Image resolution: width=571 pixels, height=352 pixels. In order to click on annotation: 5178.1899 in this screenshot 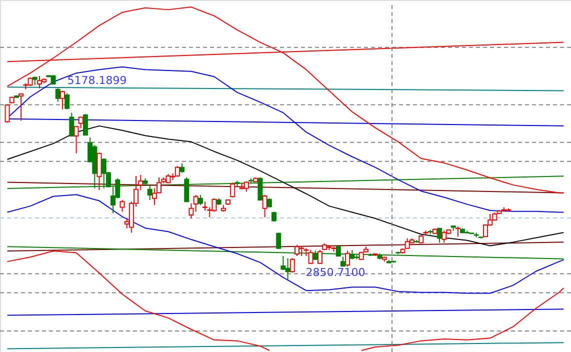, I will do `click(97, 81)`.